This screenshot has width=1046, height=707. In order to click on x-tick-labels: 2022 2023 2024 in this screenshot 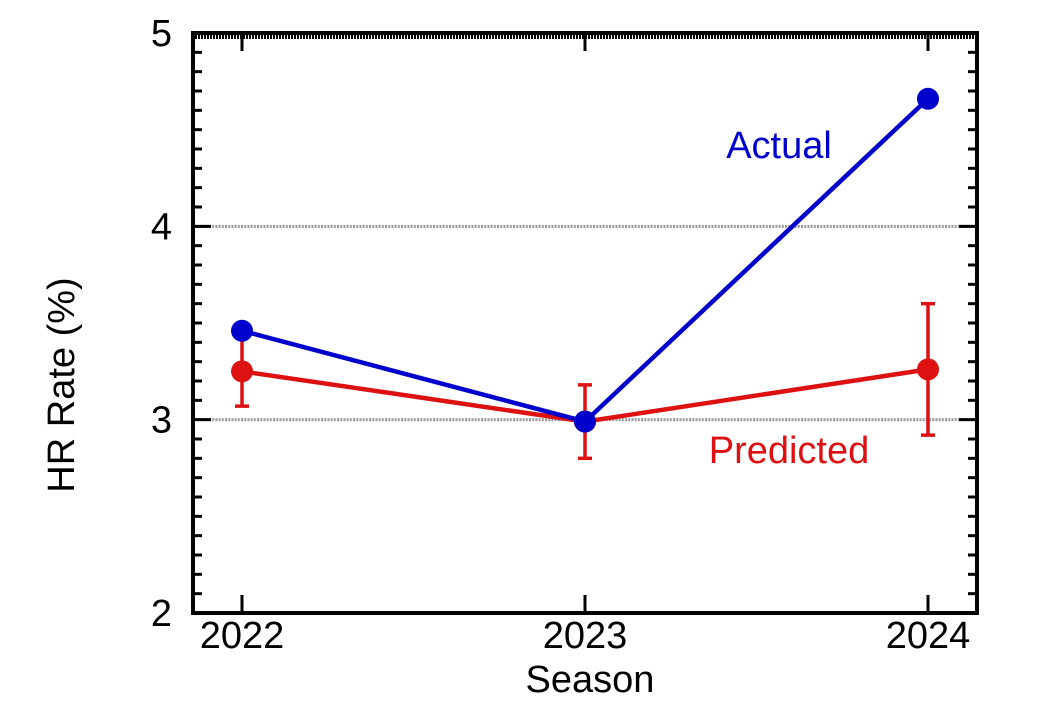, I will do `click(585, 636)`.